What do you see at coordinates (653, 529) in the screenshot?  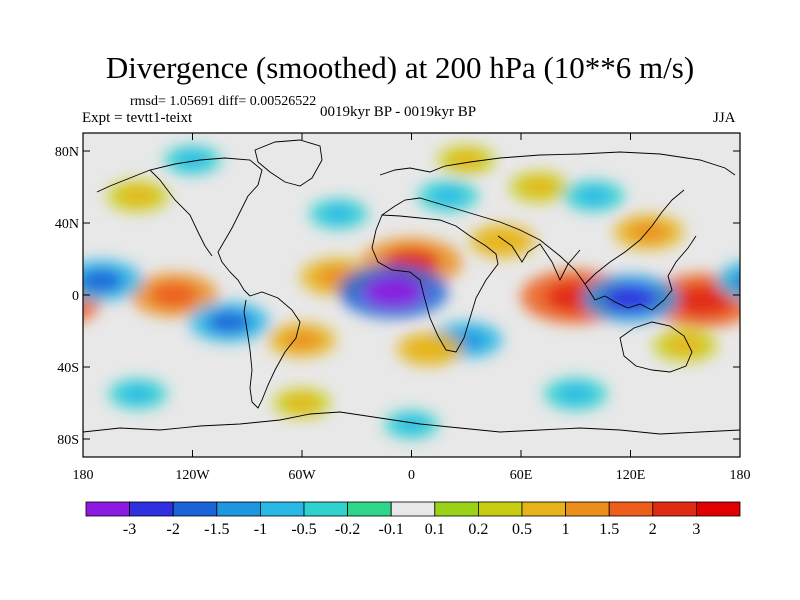 I see `colorbar-label: 2` at bounding box center [653, 529].